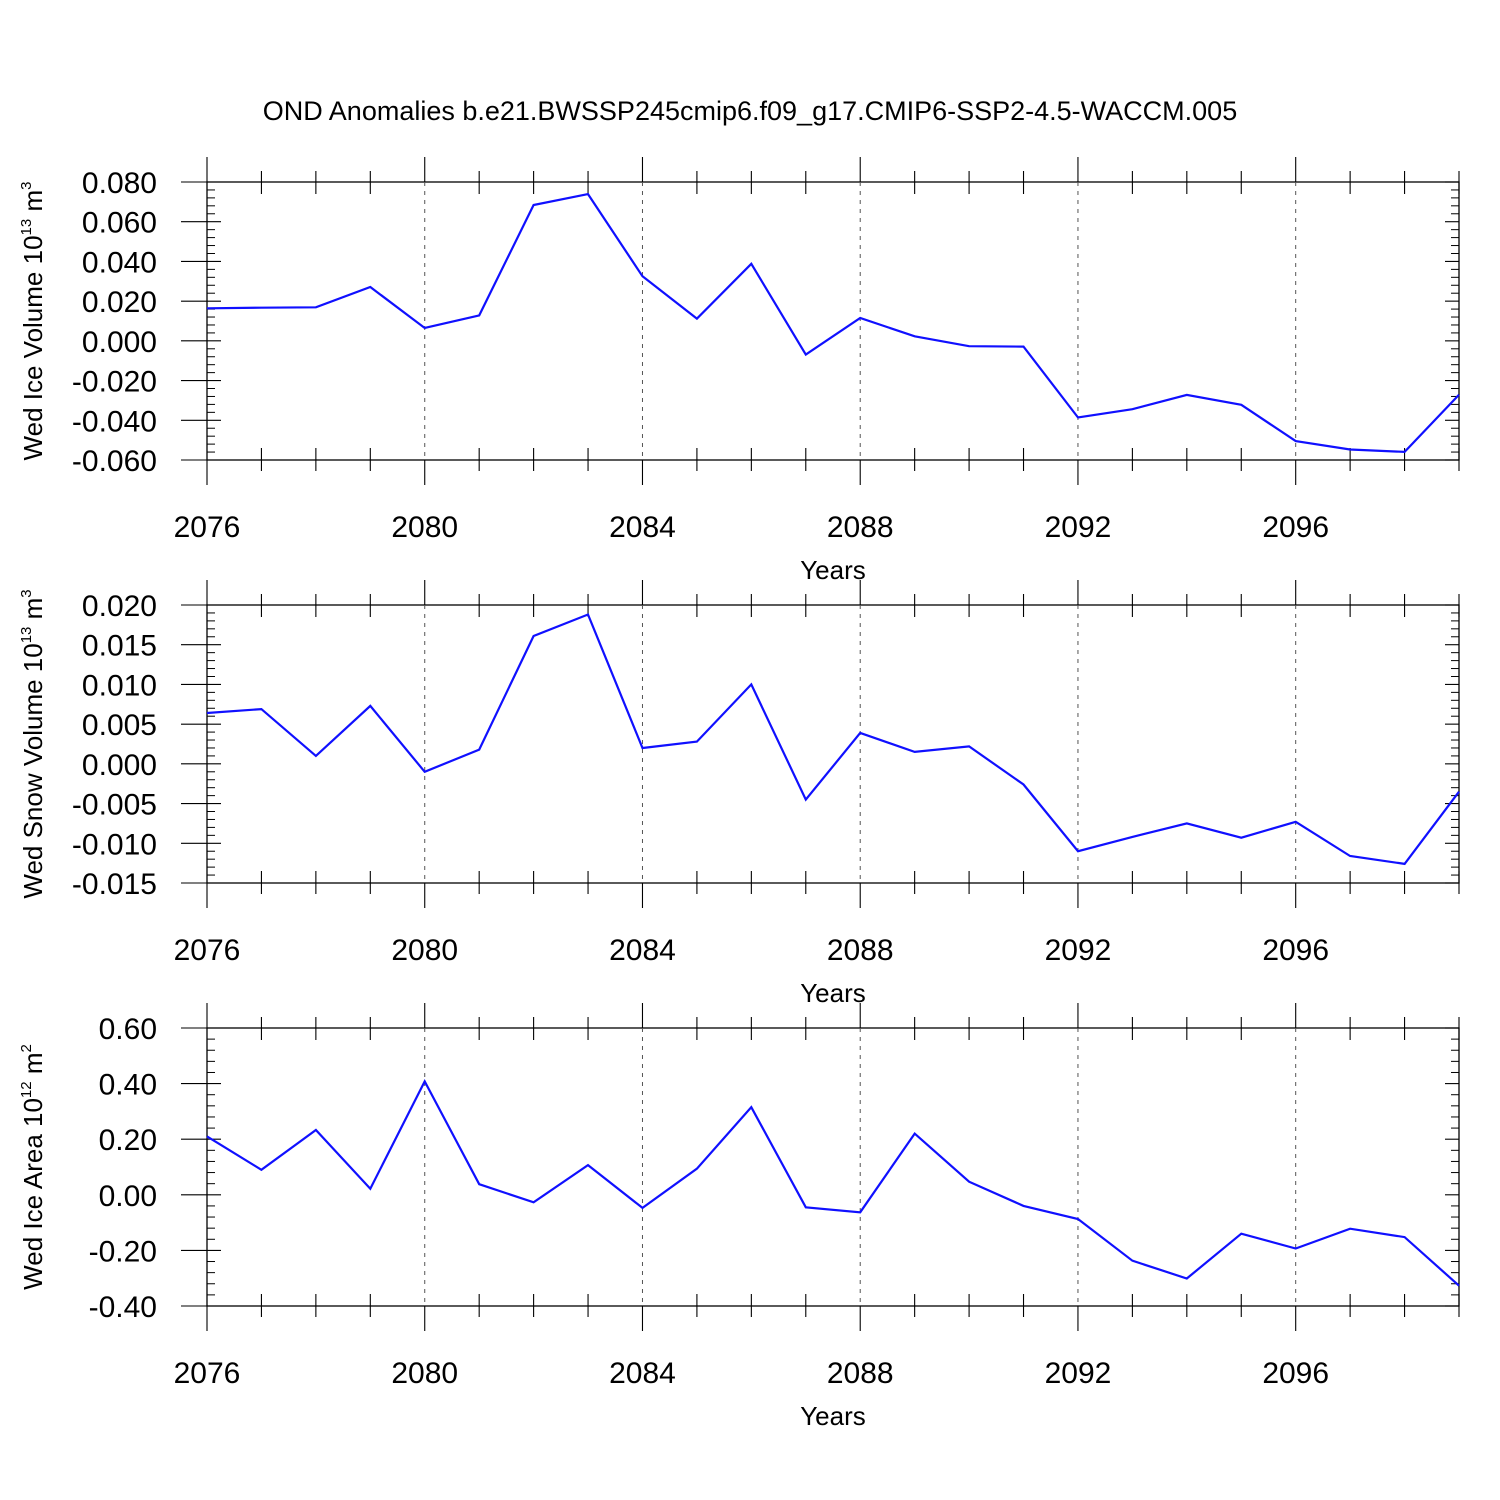 This screenshot has width=1500, height=1500. I want to click on y-tick-label: 0.40, so click(128, 1085).